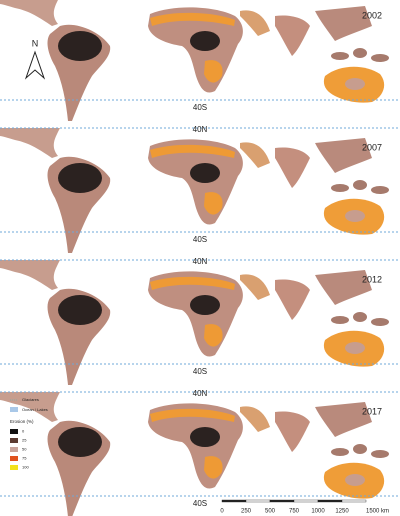  I want to click on legend-label: 50, so click(24, 449).